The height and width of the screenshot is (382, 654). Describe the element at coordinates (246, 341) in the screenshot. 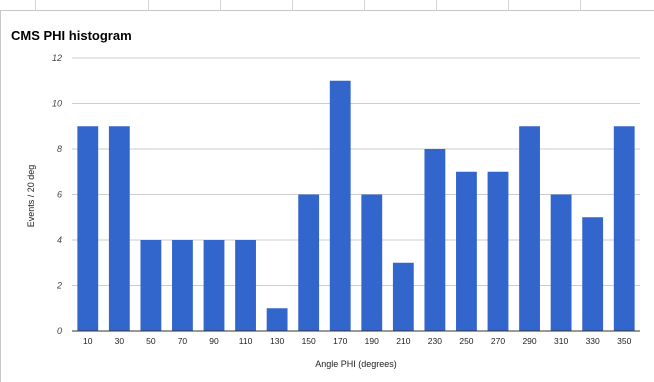

I see `x-tick-label: 110` at that location.